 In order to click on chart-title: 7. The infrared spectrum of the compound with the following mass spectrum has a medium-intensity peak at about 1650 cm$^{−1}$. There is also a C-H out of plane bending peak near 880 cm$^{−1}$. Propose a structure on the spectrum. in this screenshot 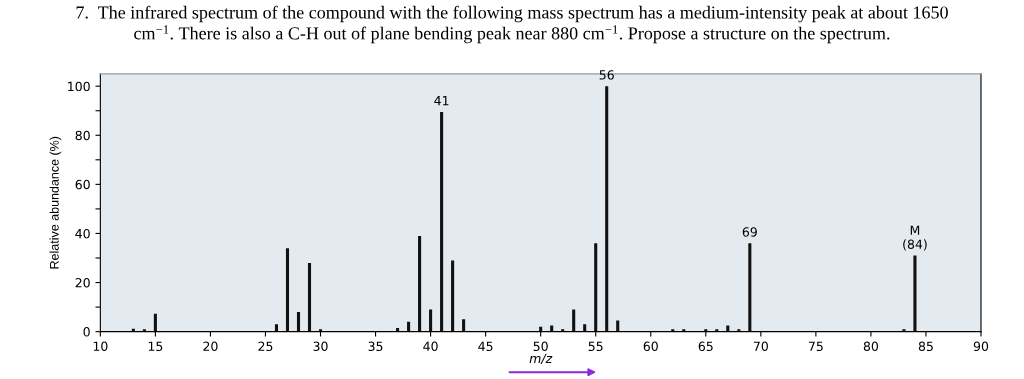, I will do `click(512, 24)`.